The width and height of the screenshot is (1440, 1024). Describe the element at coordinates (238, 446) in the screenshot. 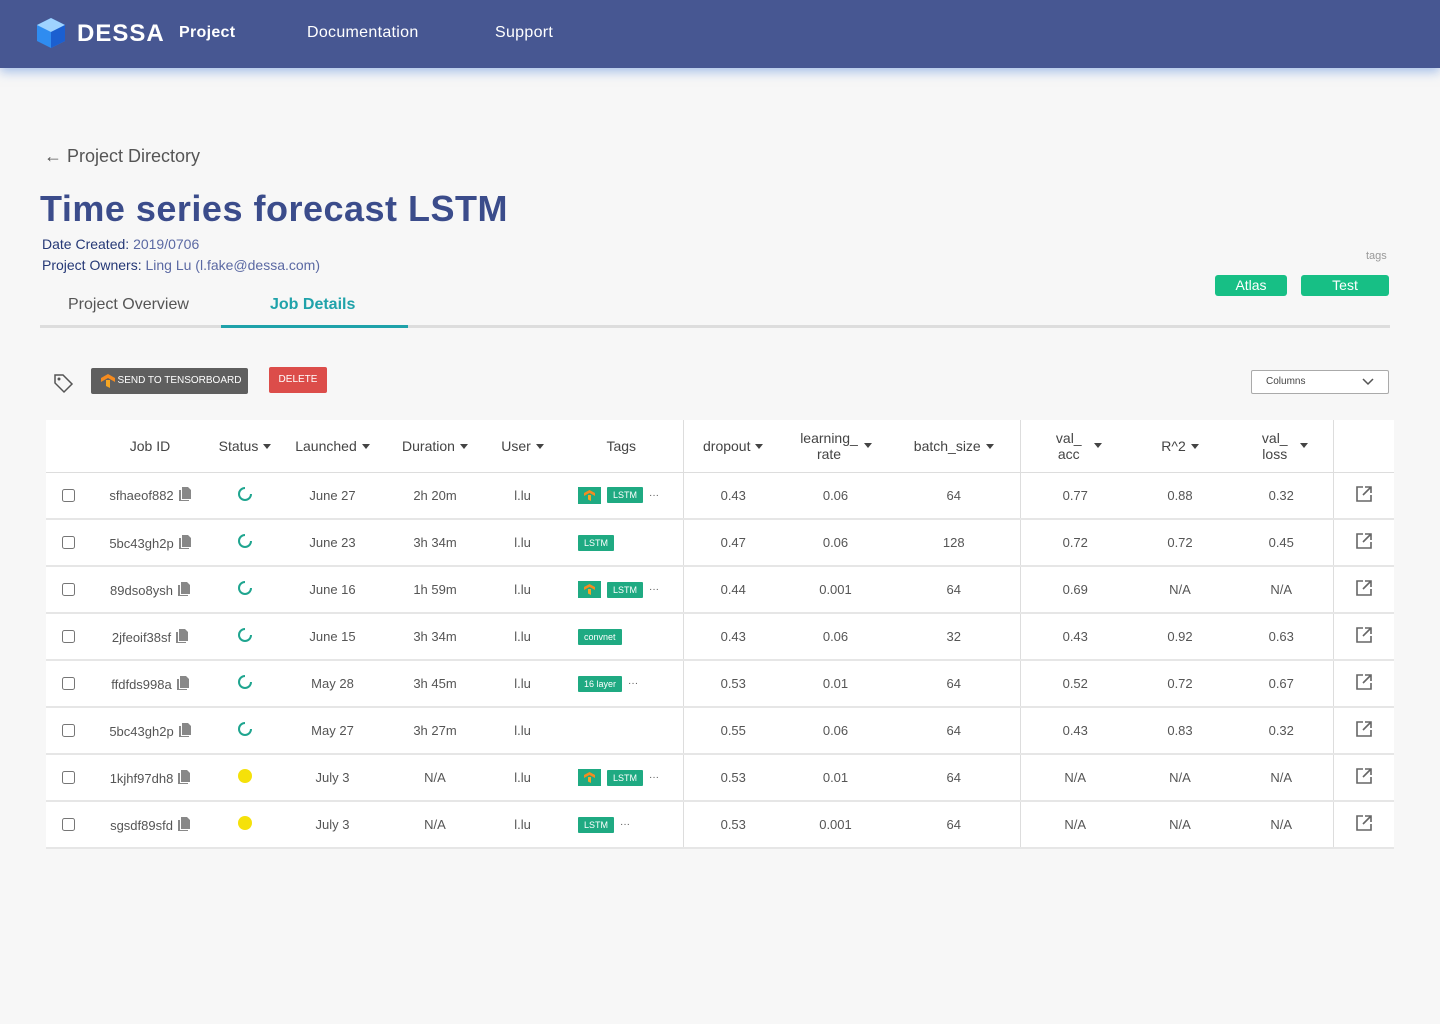

I see `header-text: Status` at that location.